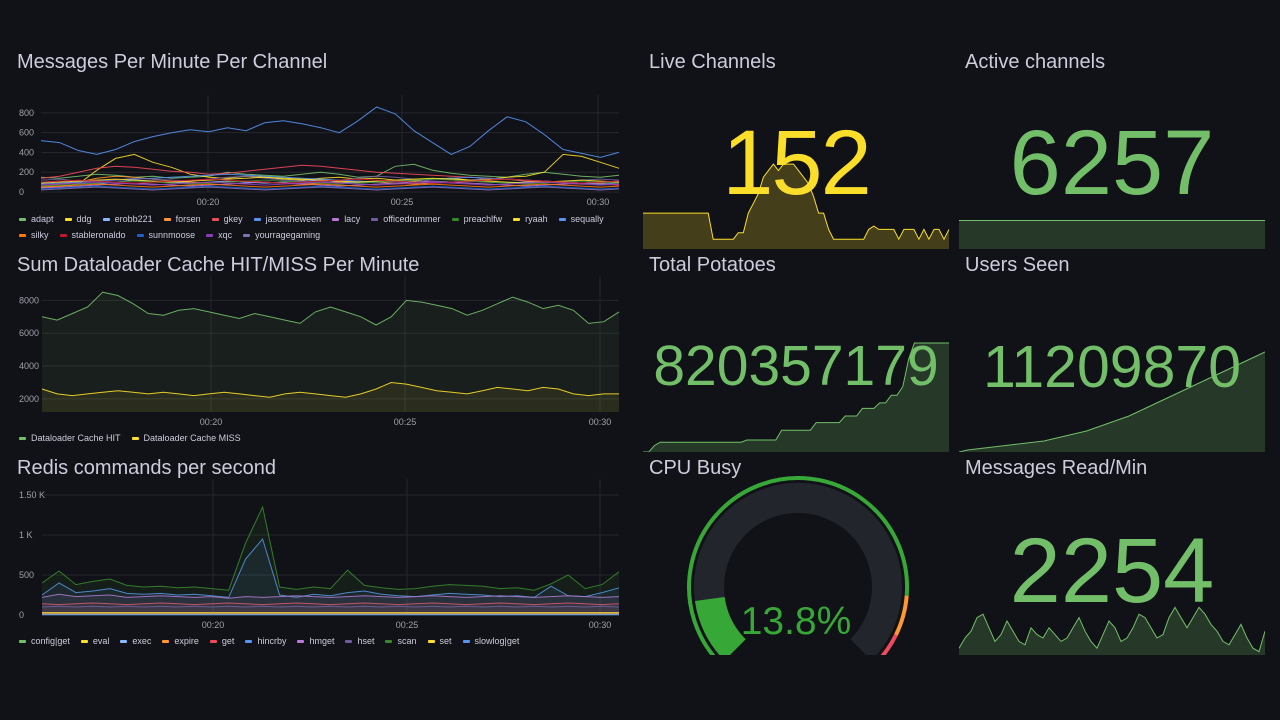  I want to click on series-line-hset, so click(330, 606).